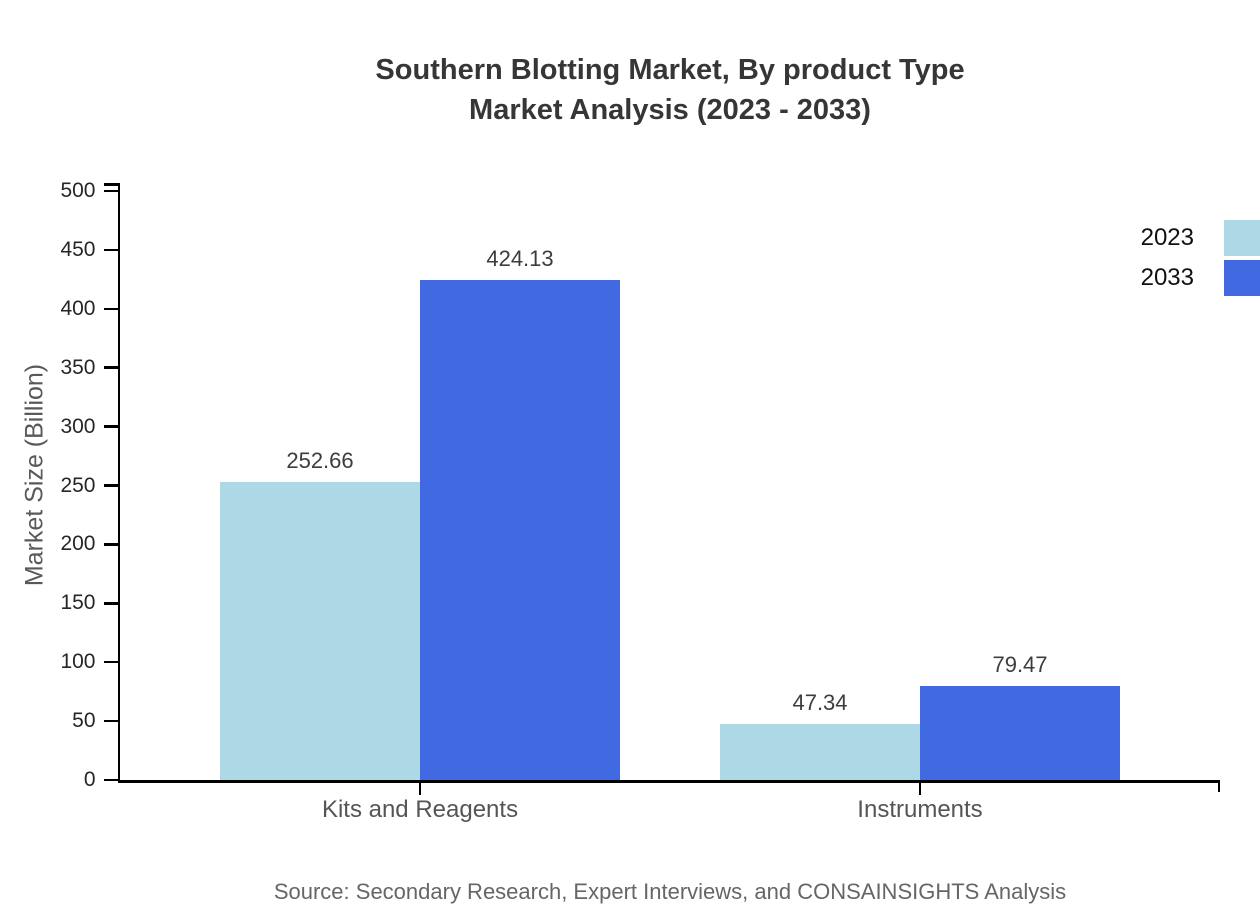  What do you see at coordinates (1020, 733) in the screenshot?
I see `bar-2033-instruments` at bounding box center [1020, 733].